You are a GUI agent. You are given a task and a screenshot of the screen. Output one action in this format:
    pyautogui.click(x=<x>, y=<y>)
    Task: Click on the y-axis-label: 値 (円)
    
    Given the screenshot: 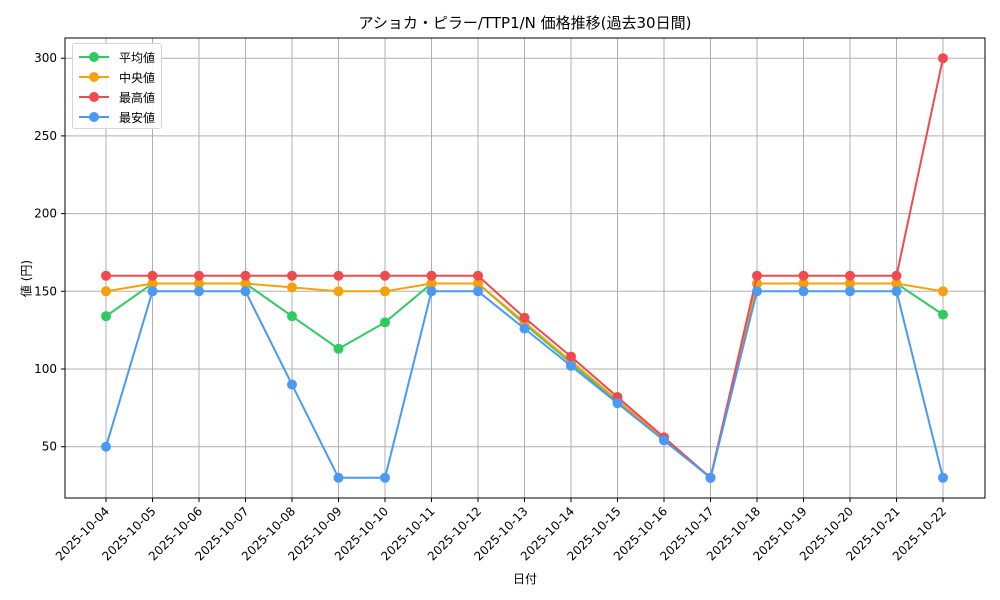 What is the action you would take?
    pyautogui.click(x=26, y=278)
    